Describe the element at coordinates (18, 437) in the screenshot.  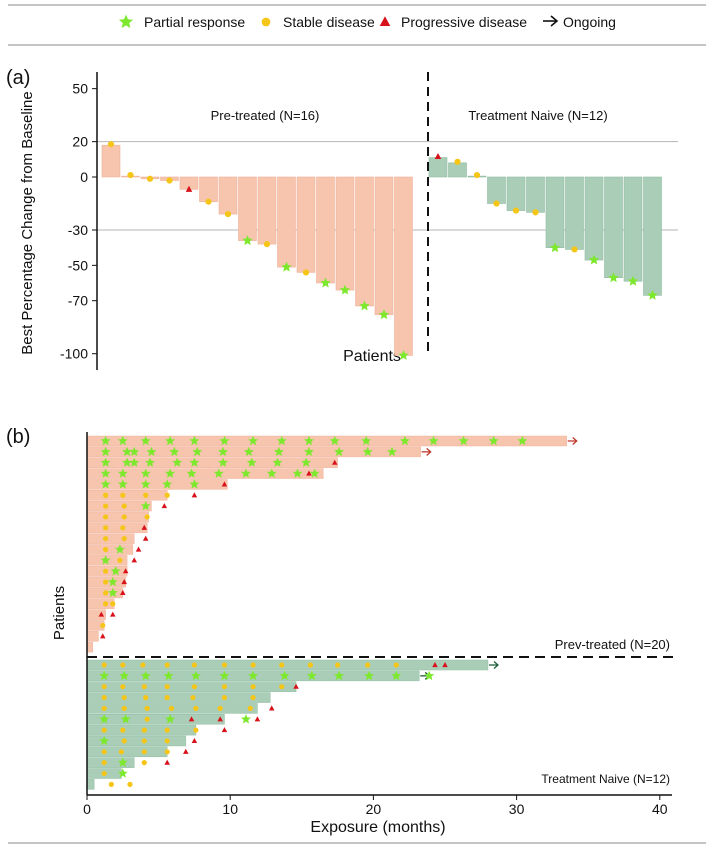
I see `panel-b-label: (b)` at that location.